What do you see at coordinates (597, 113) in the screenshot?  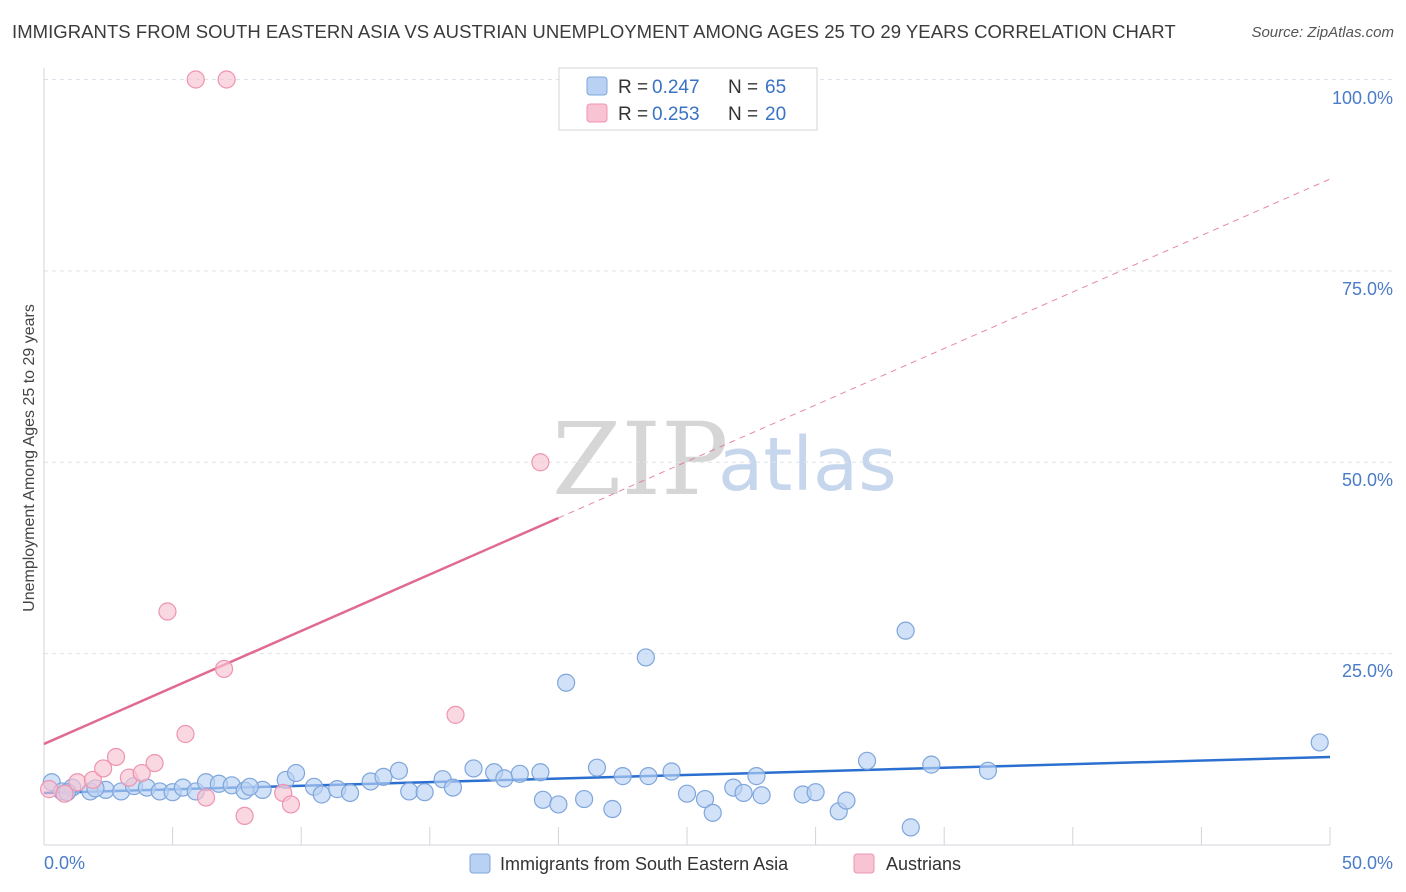 I see `legend-swatch-austrians` at bounding box center [597, 113].